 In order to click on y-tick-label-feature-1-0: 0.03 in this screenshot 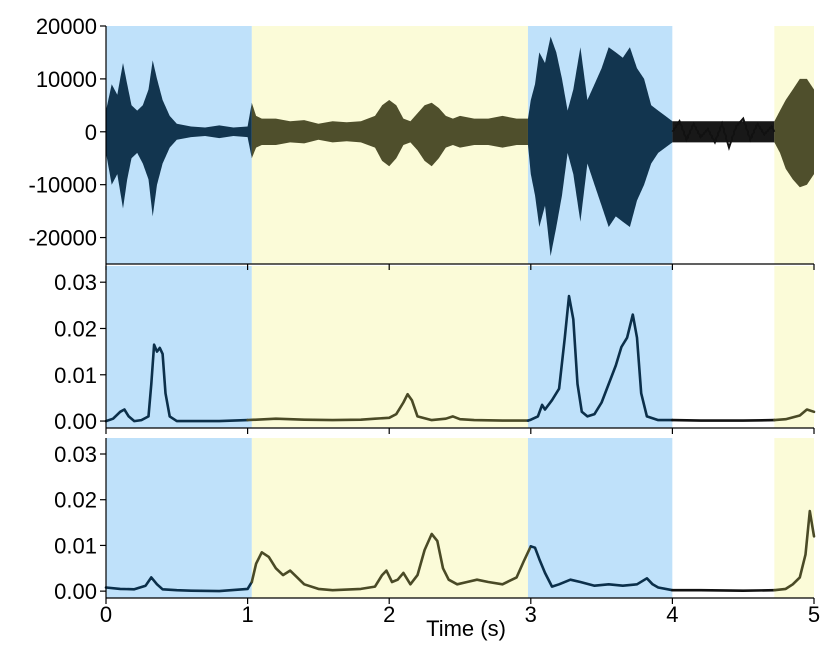, I will do `click(75, 282)`.